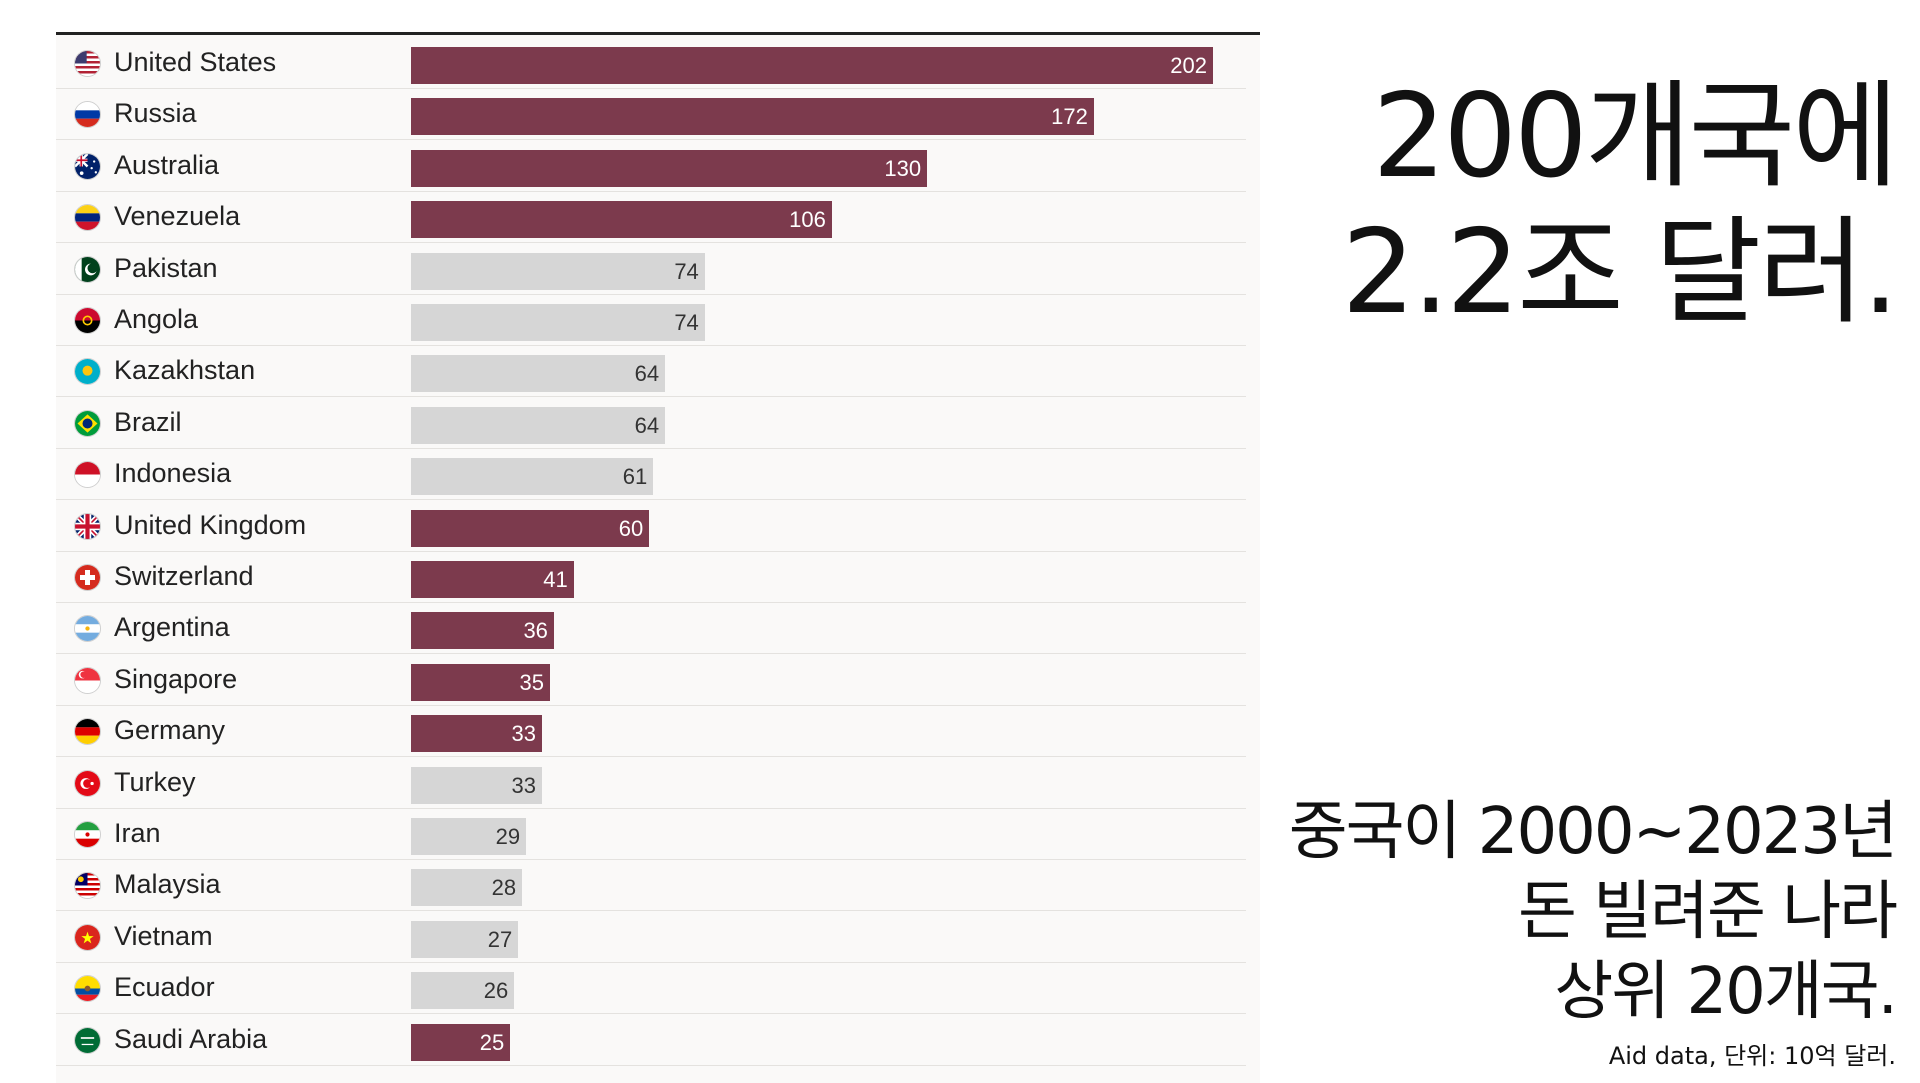 This screenshot has width=1920, height=1083. Describe the element at coordinates (87, 372) in the screenshot. I see `kazakhstan-flag-icon` at that location.